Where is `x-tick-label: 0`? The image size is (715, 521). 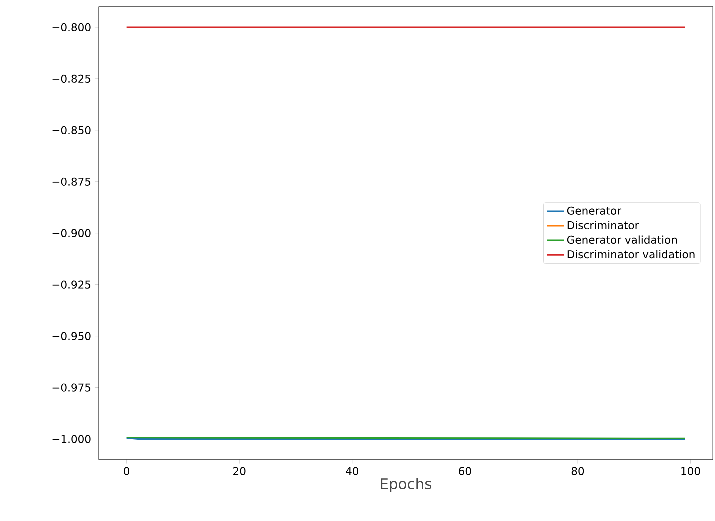
x-tick-label: 0 is located at coordinates (127, 471).